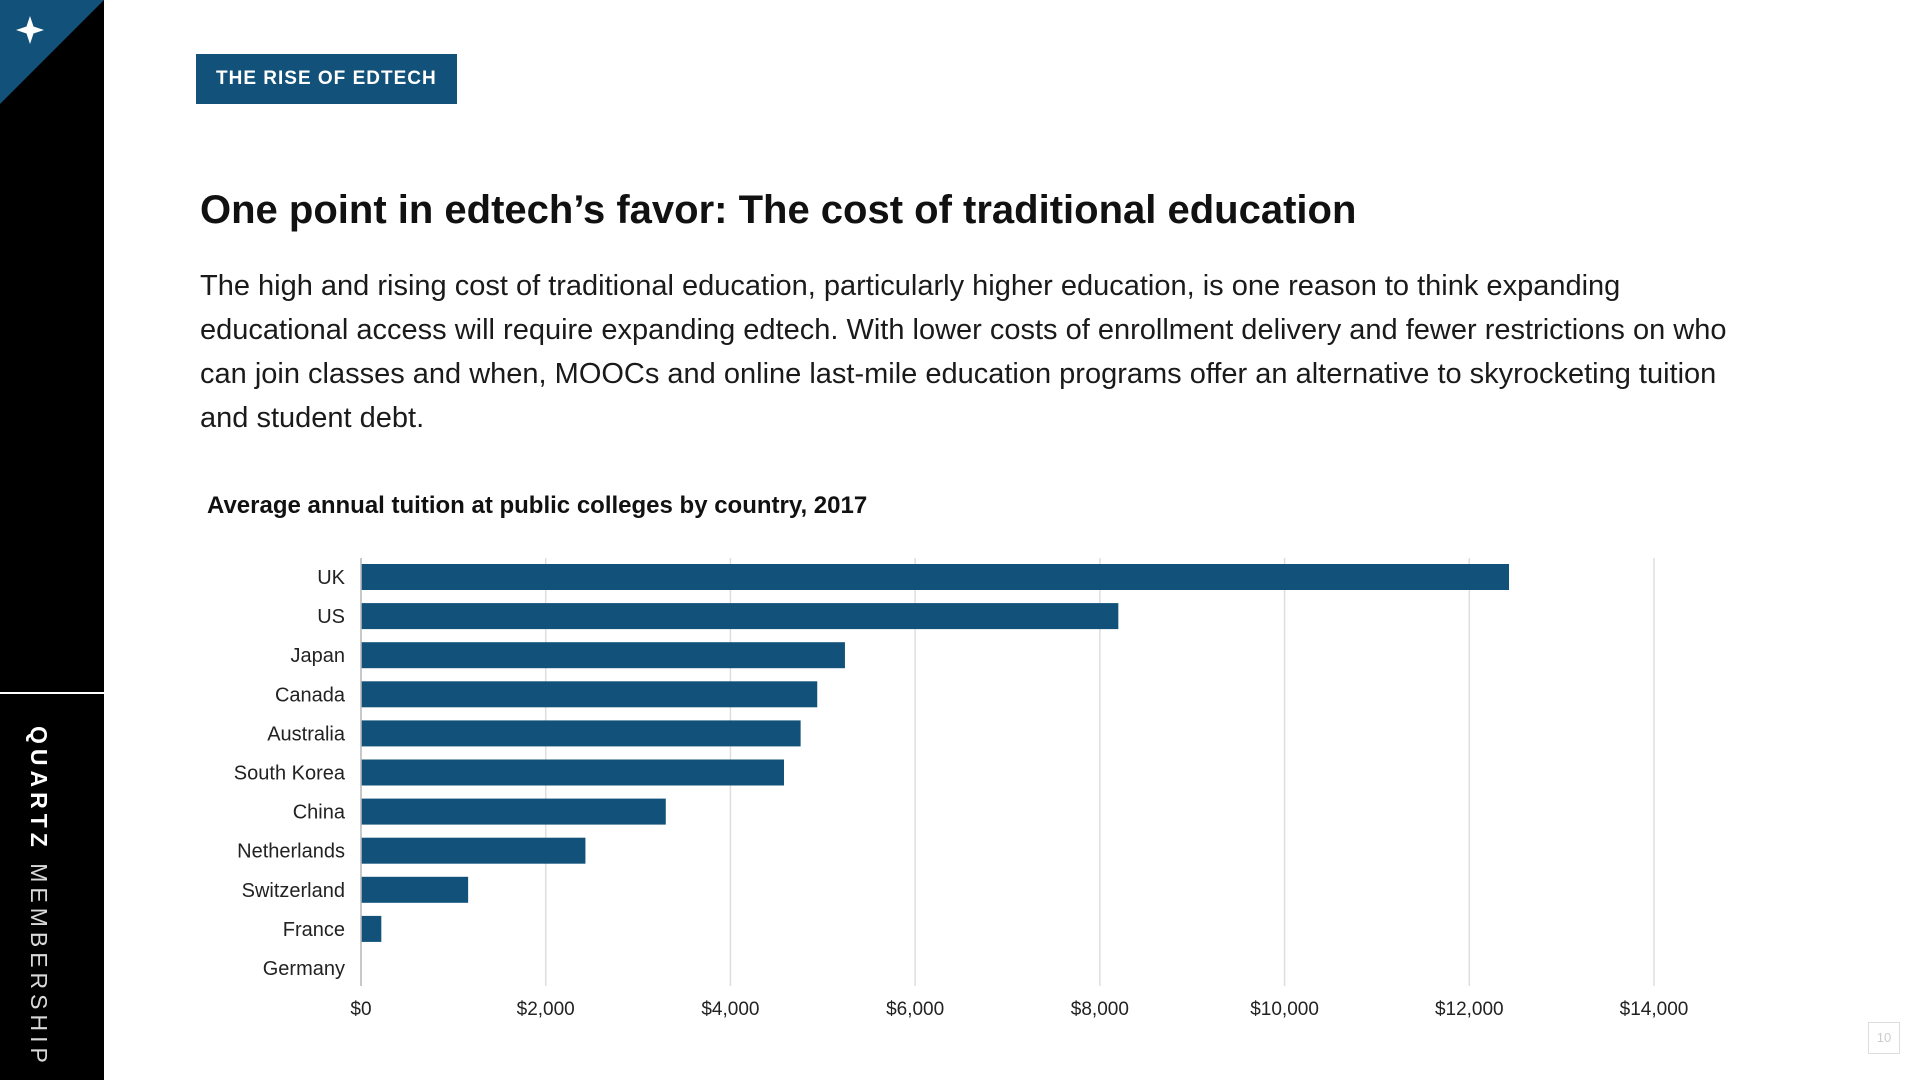 The height and width of the screenshot is (1080, 1920). I want to click on x-tick-label: $6,000, so click(915, 1009).